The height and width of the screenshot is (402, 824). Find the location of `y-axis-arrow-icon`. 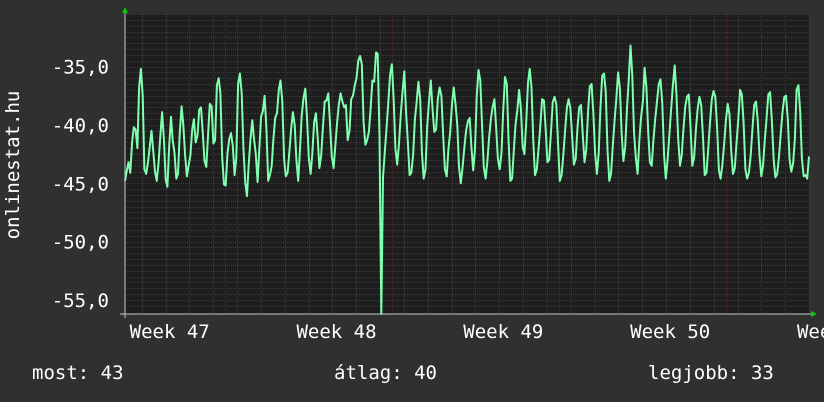

y-axis-arrow-icon is located at coordinates (125, 10).